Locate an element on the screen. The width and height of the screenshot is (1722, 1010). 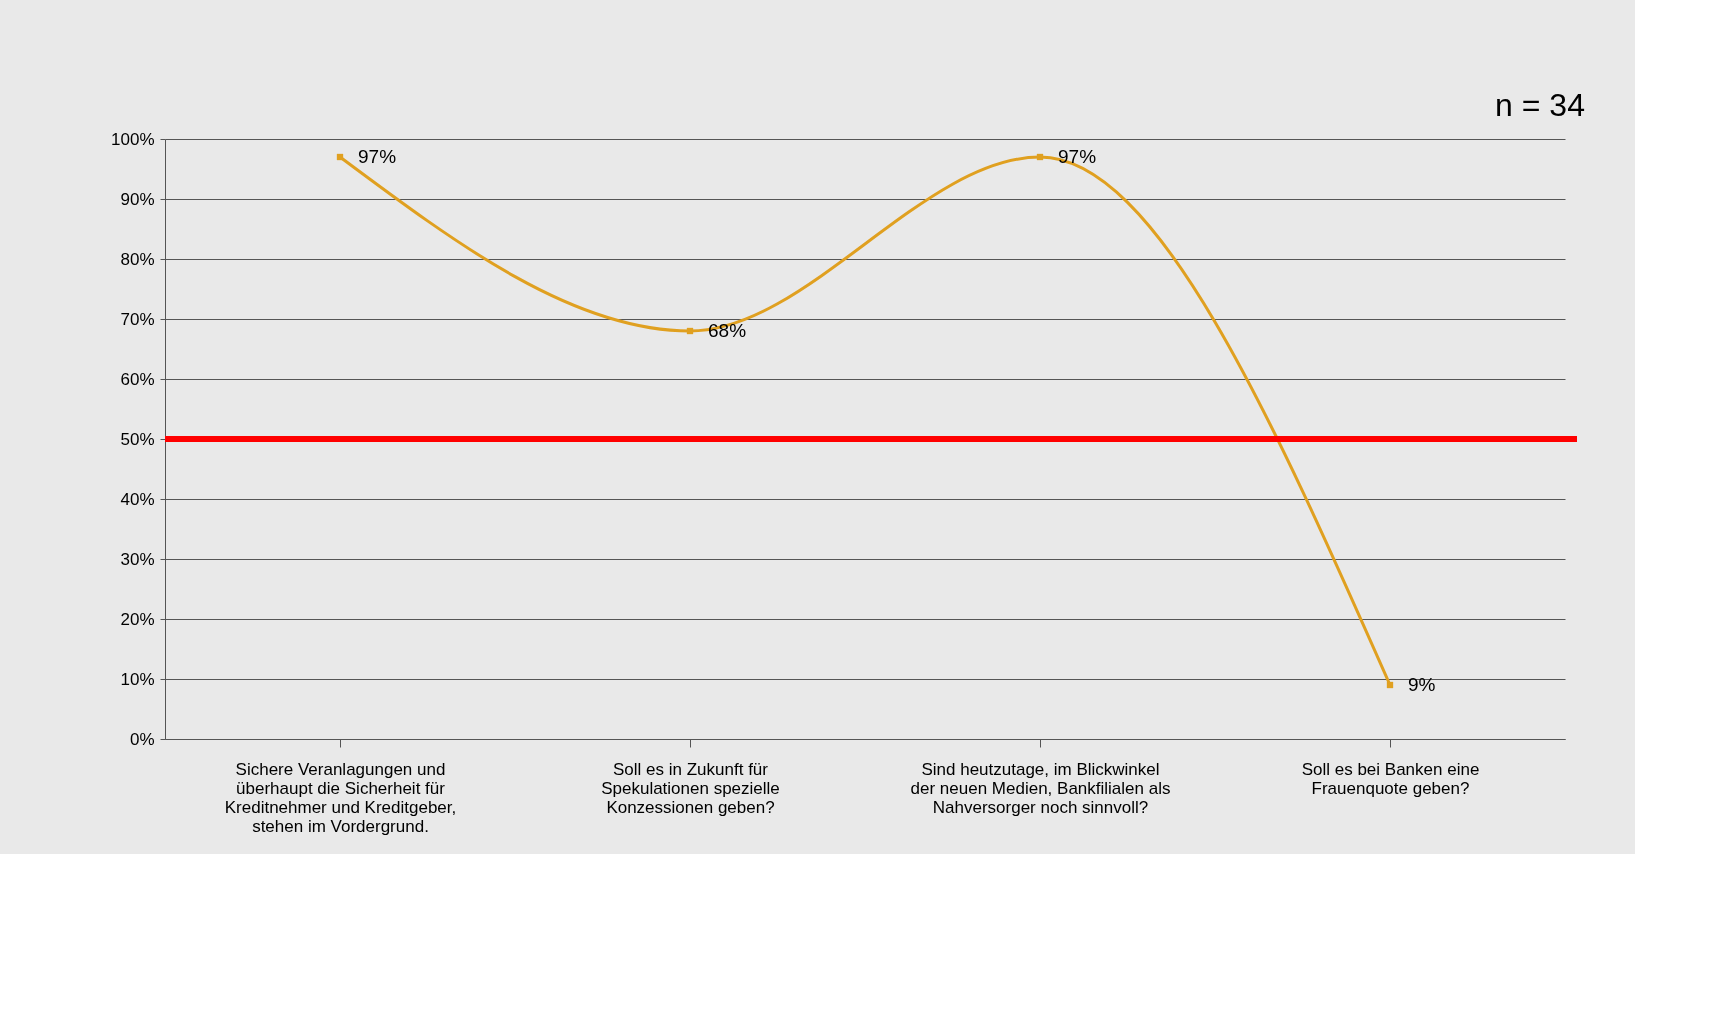
x-tick-label: Soll es bei Banken eine Frauenquote geben? is located at coordinates (1390, 778).